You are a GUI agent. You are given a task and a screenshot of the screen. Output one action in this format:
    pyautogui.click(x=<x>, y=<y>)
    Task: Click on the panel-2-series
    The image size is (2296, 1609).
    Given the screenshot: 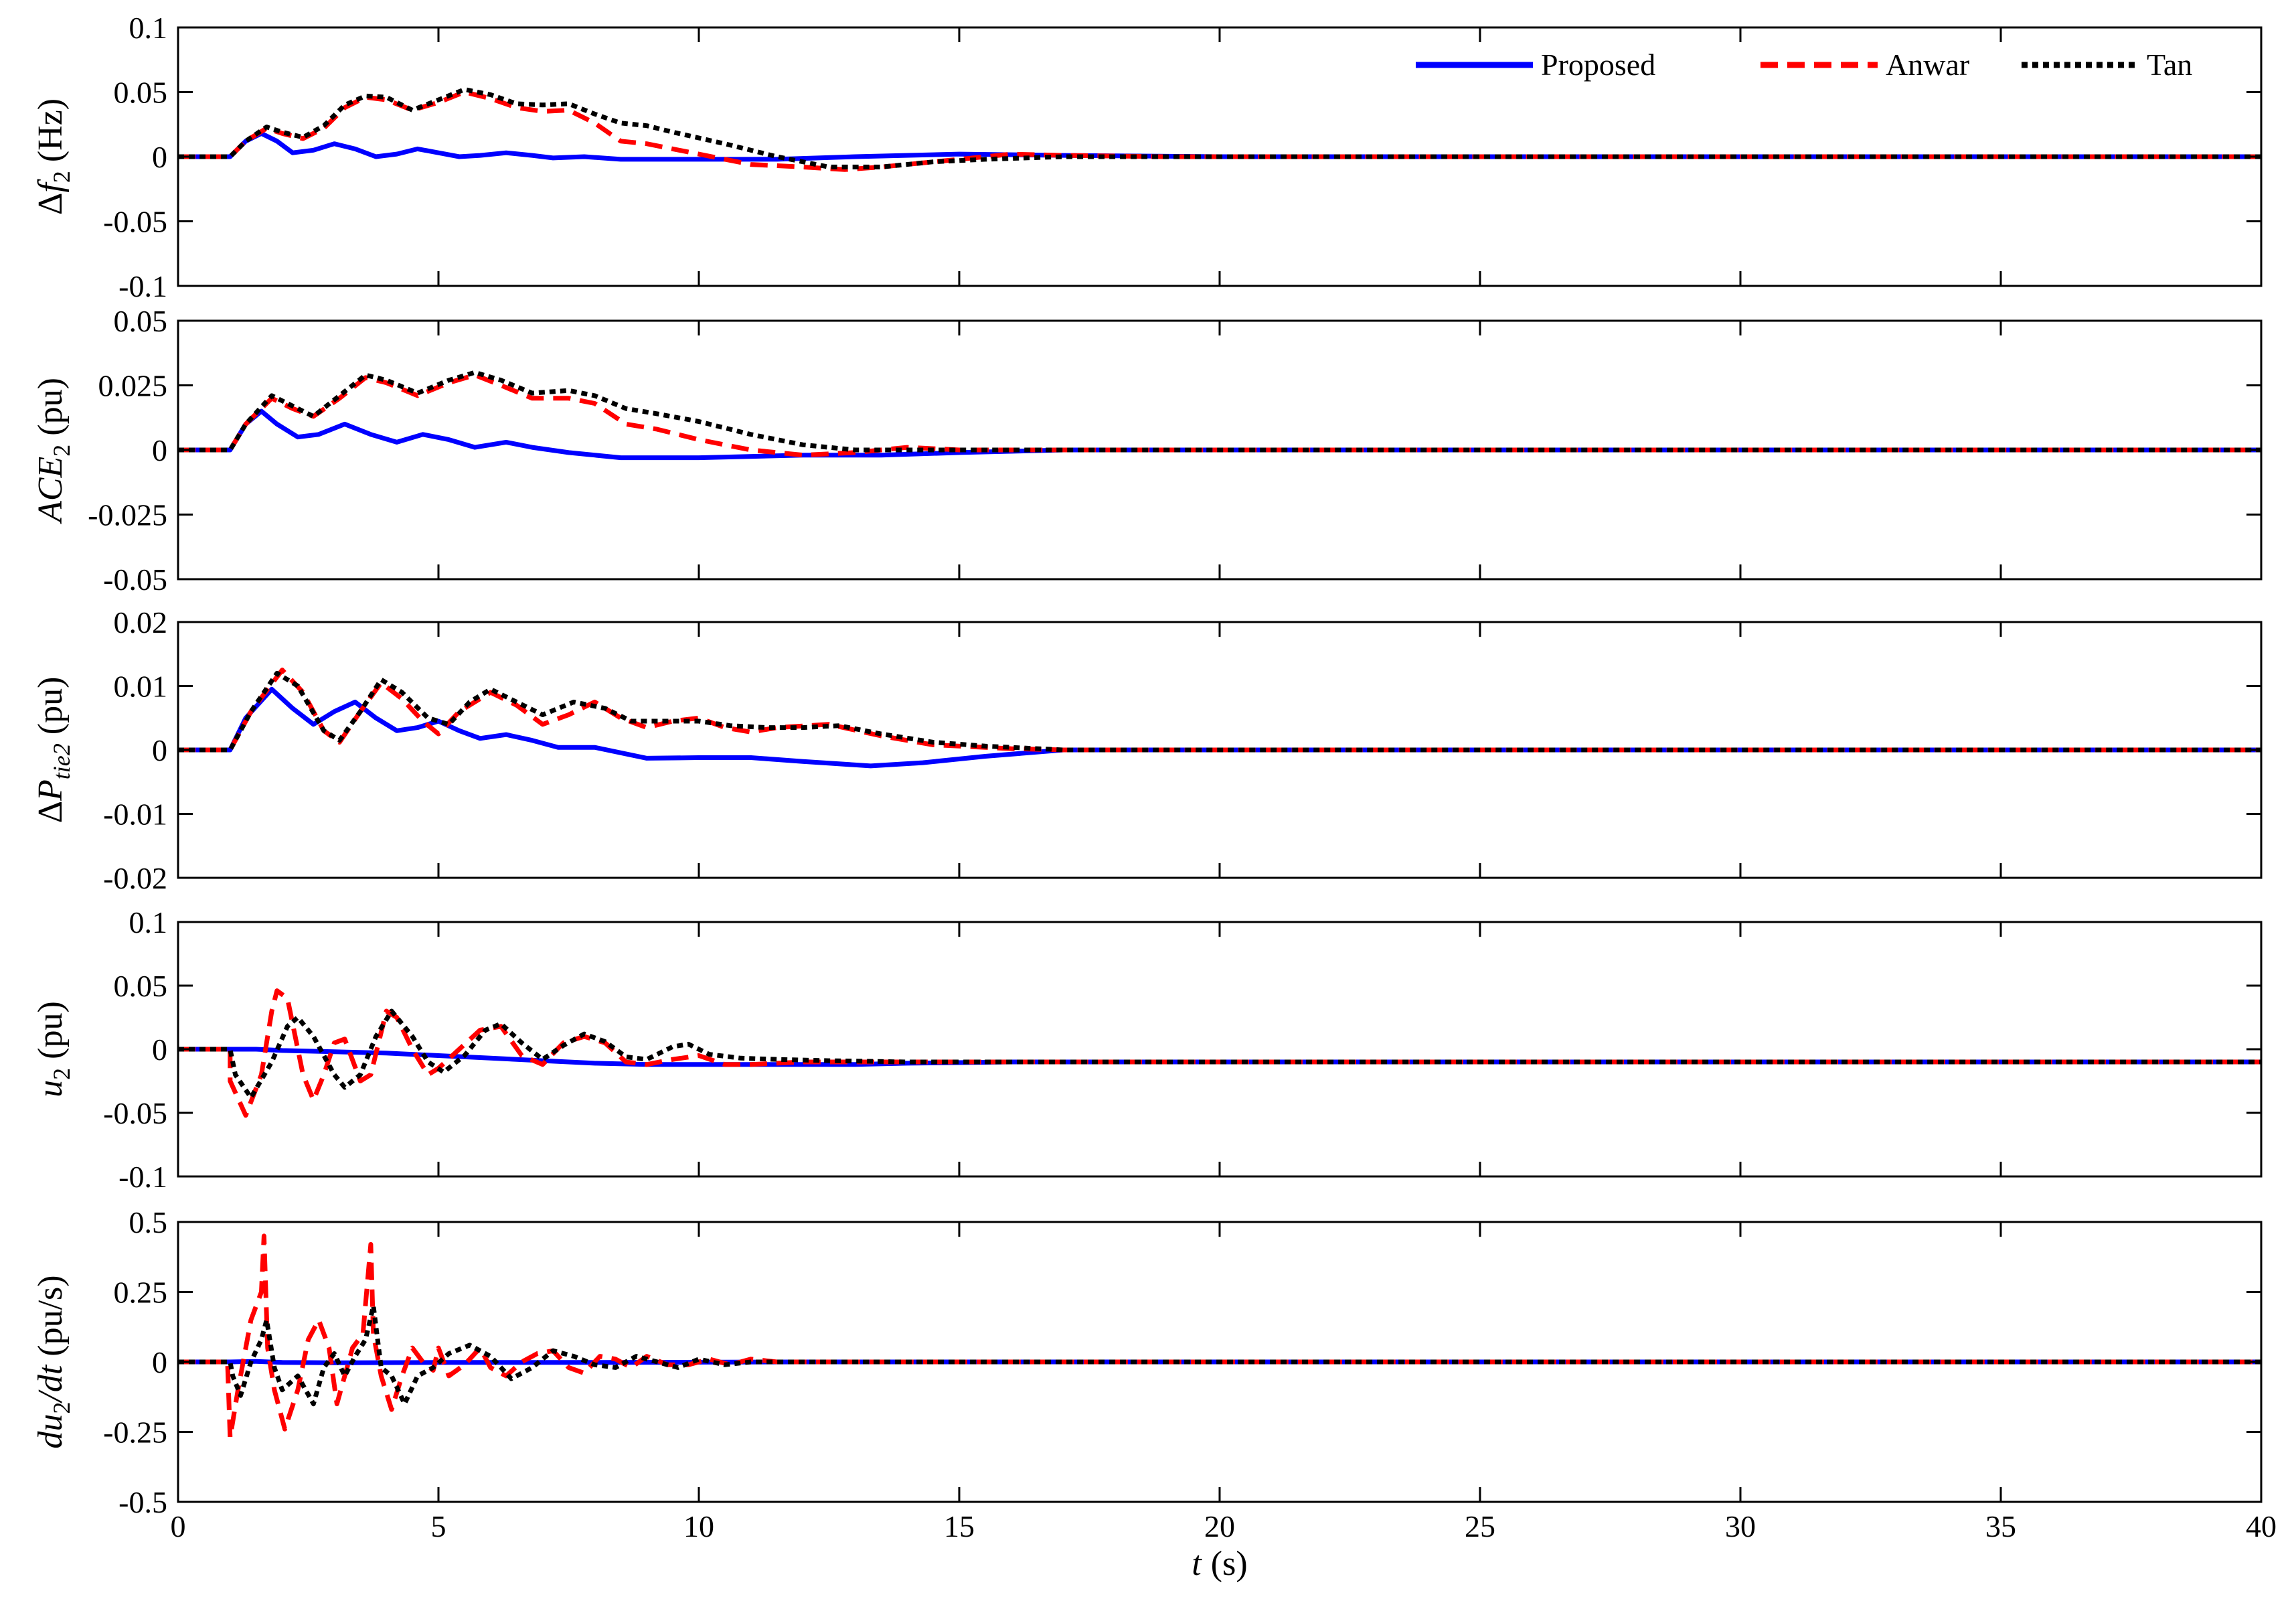 What is the action you would take?
    pyautogui.click(x=1219, y=415)
    